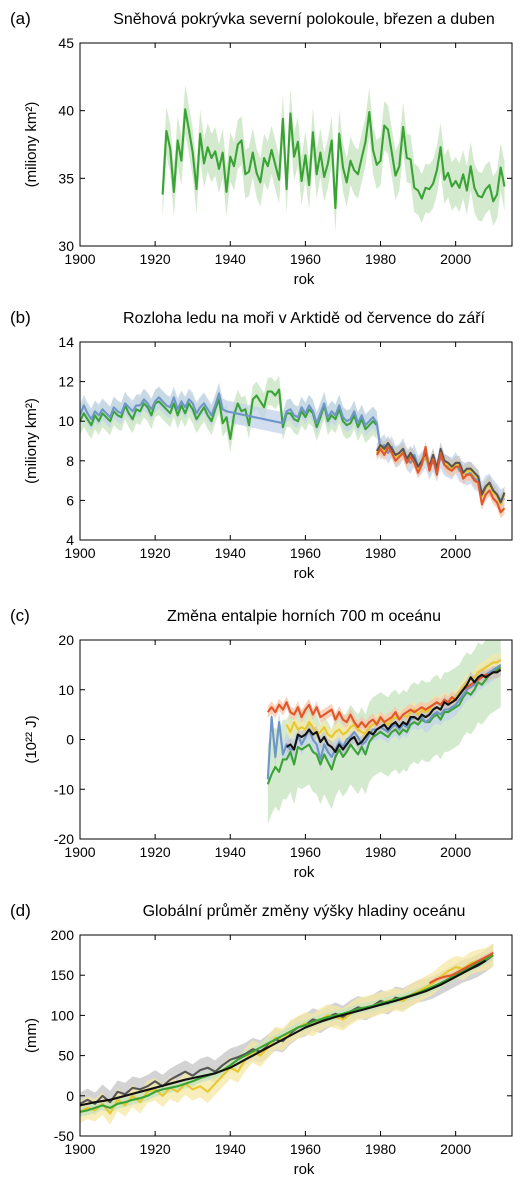 This screenshot has height=1194, width=522. What do you see at coordinates (20, 910) in the screenshot?
I see `panel-label: (d)` at bounding box center [20, 910].